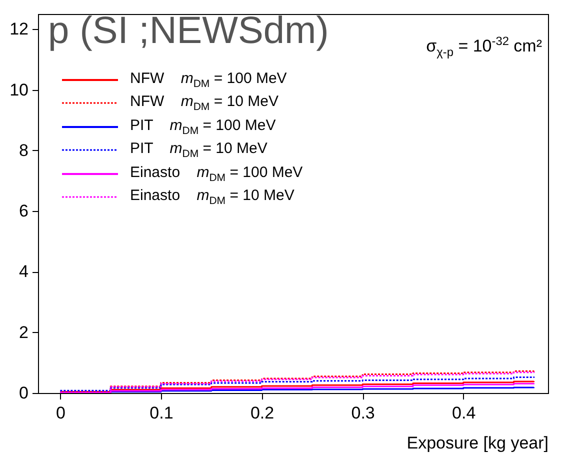 Image resolution: width=566 pixels, height=458 pixels. What do you see at coordinates (188, 31) in the screenshot?
I see `chart-title: p (SI ;NEWSdm)` at bounding box center [188, 31].